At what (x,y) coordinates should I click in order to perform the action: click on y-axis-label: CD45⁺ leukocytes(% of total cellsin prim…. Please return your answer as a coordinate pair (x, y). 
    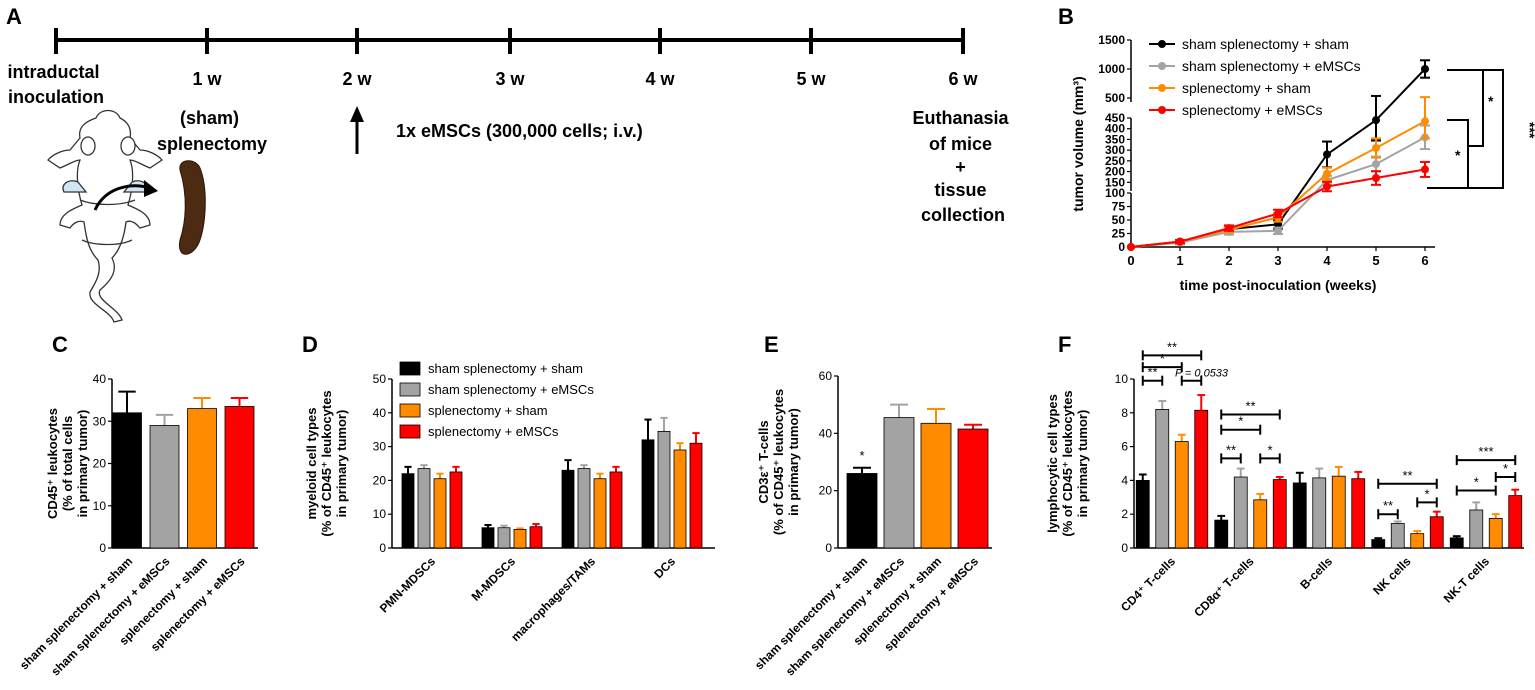
    Looking at the image, I should click on (67, 463).